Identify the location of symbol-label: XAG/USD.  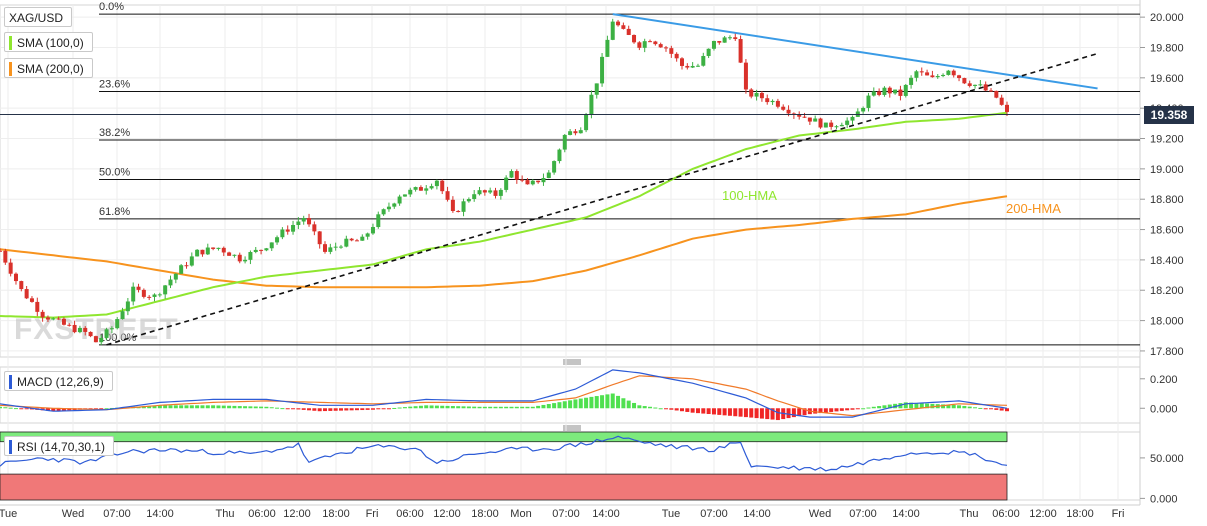
(36, 18).